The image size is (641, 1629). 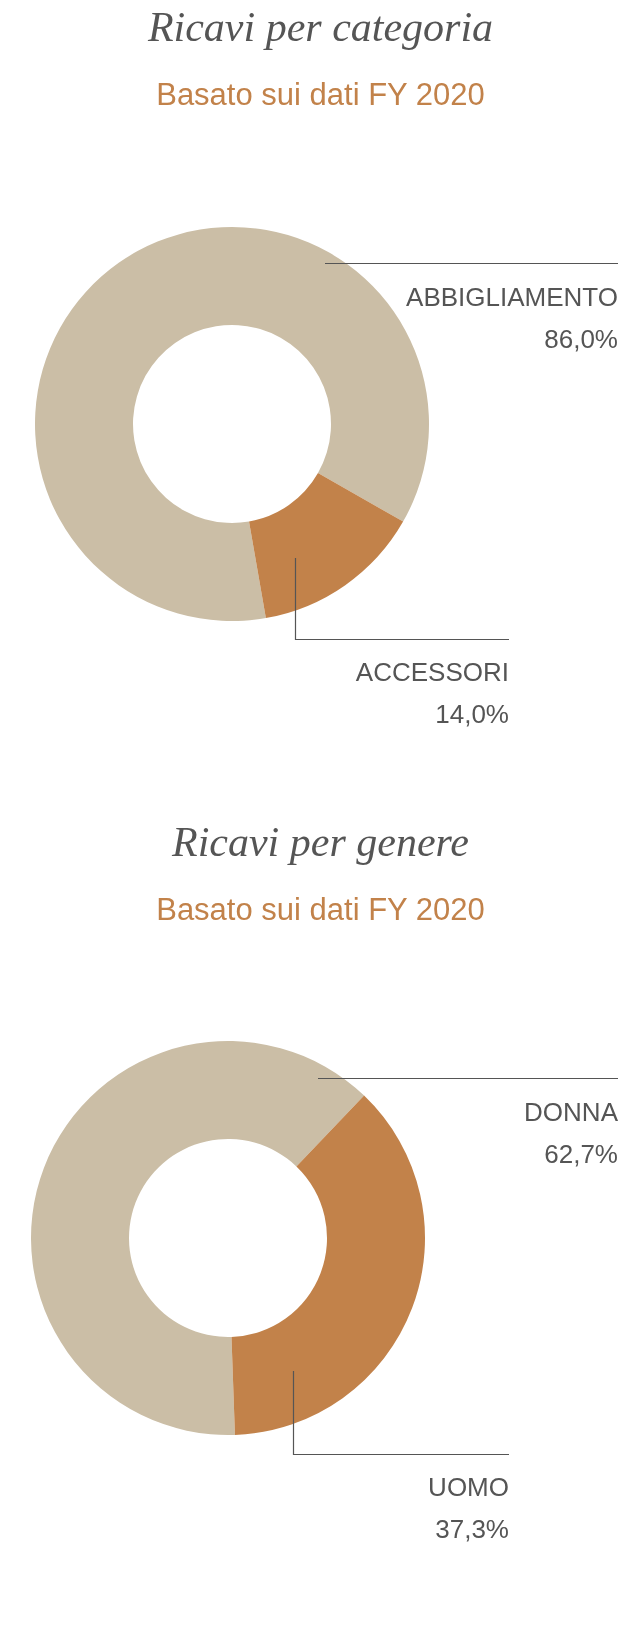 What do you see at coordinates (581, 1154) in the screenshot?
I see `data-label: 62,7%` at bounding box center [581, 1154].